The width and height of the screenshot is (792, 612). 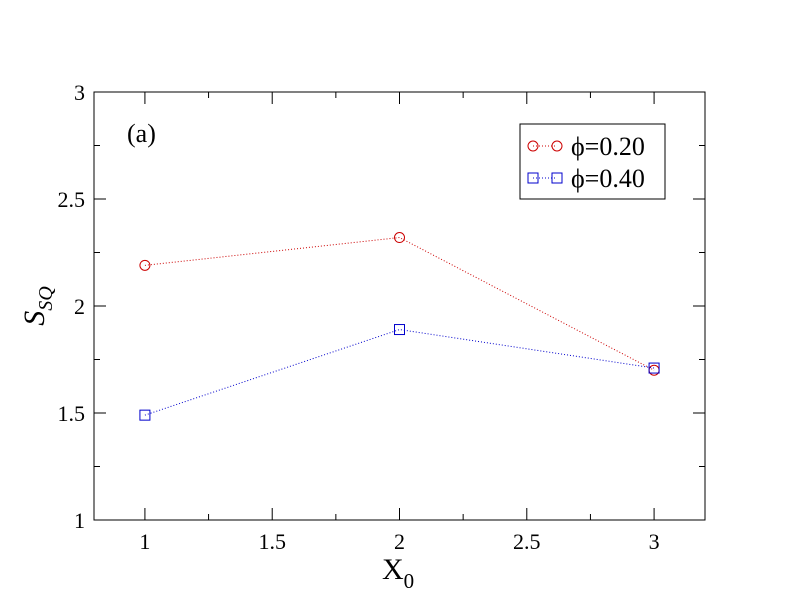 What do you see at coordinates (72, 199) in the screenshot?
I see `y-tick-label: 2.5` at bounding box center [72, 199].